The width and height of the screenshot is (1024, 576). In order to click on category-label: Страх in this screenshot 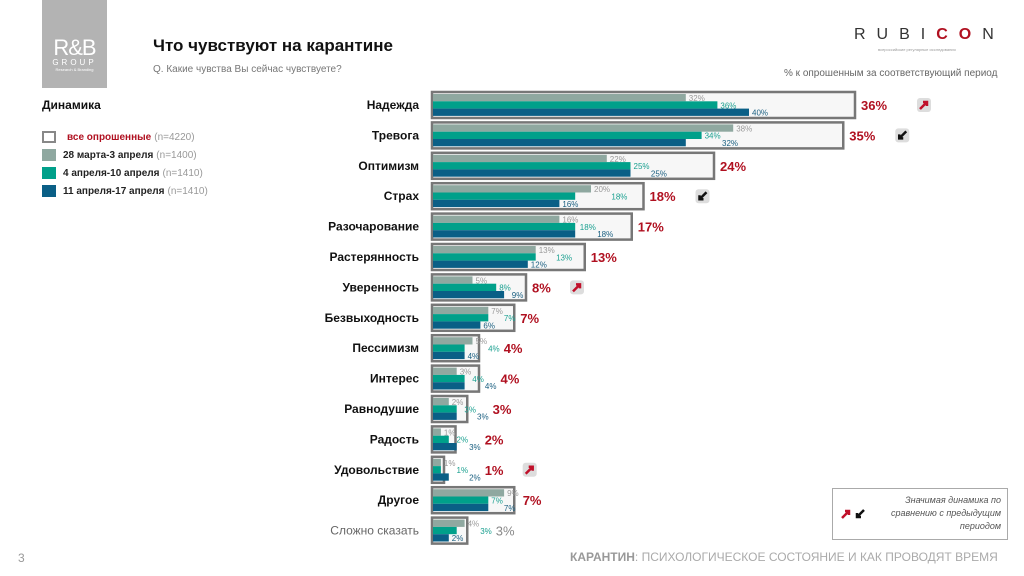, I will do `click(402, 196)`.